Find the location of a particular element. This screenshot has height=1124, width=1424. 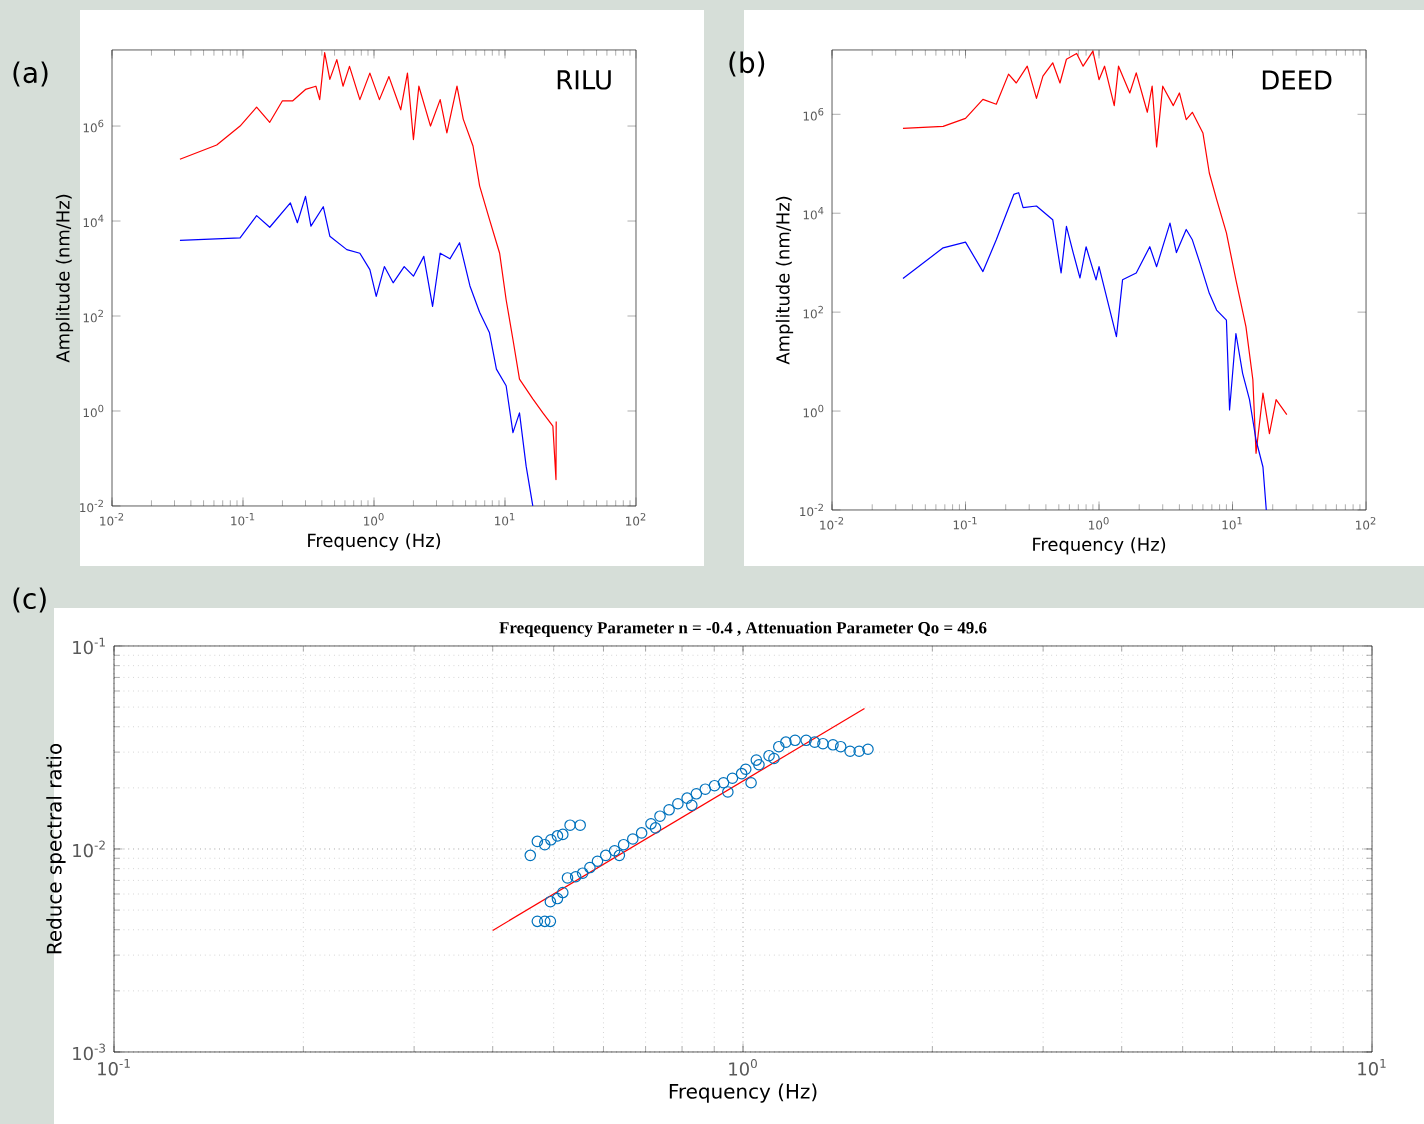

y-axis-title: Reduce spectral ratio is located at coordinates (56, 848).